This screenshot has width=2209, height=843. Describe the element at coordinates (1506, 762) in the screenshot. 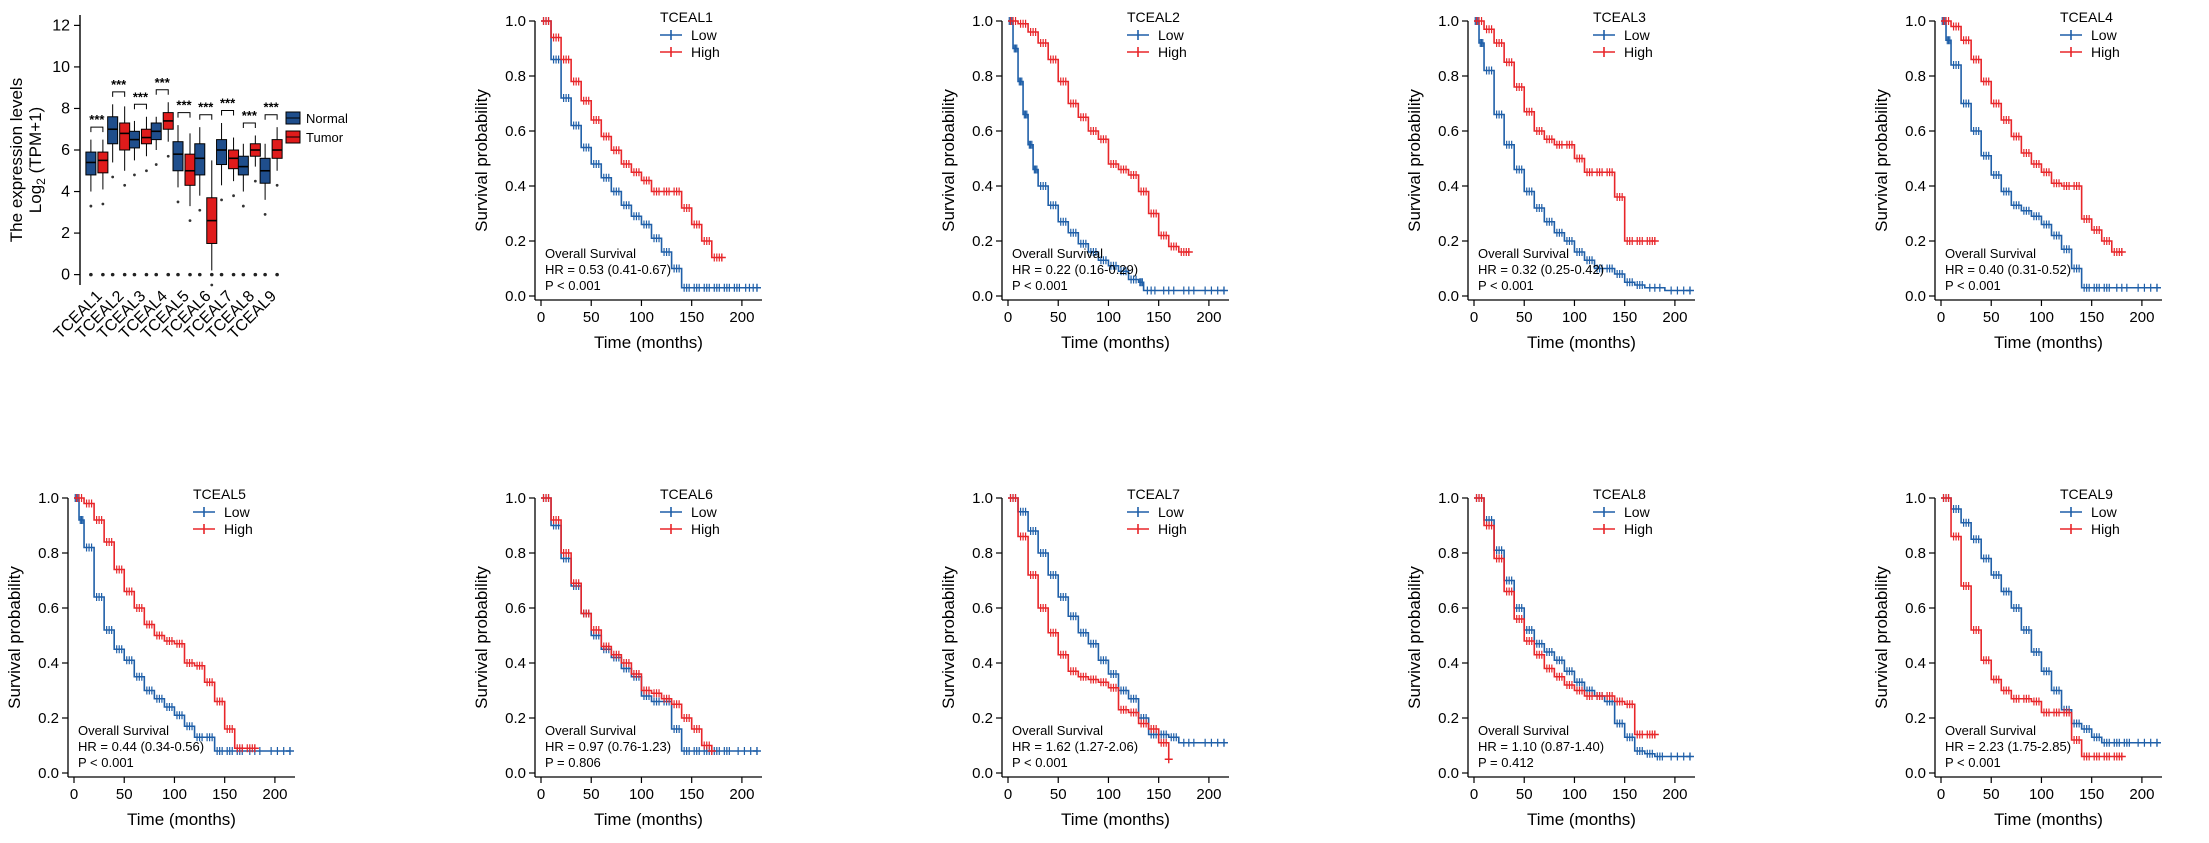

I see `annotation-line: P = 0.412` at that location.